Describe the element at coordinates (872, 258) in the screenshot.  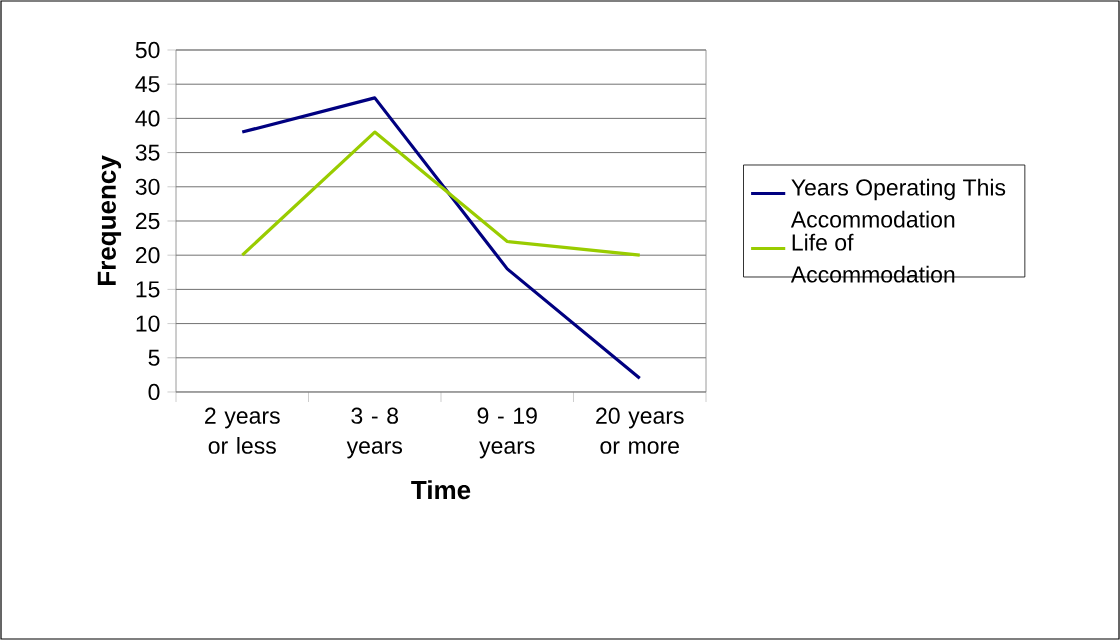
I see `legend-label: Life of Accommodation` at that location.